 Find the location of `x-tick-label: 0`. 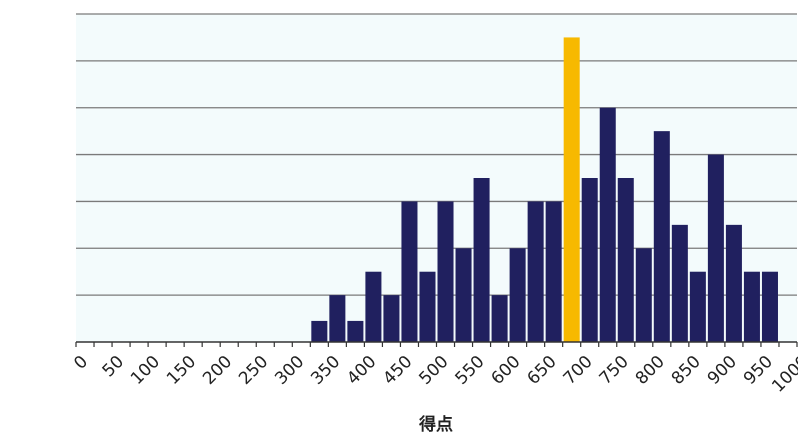

x-tick-label: 0 is located at coordinates (81, 363).